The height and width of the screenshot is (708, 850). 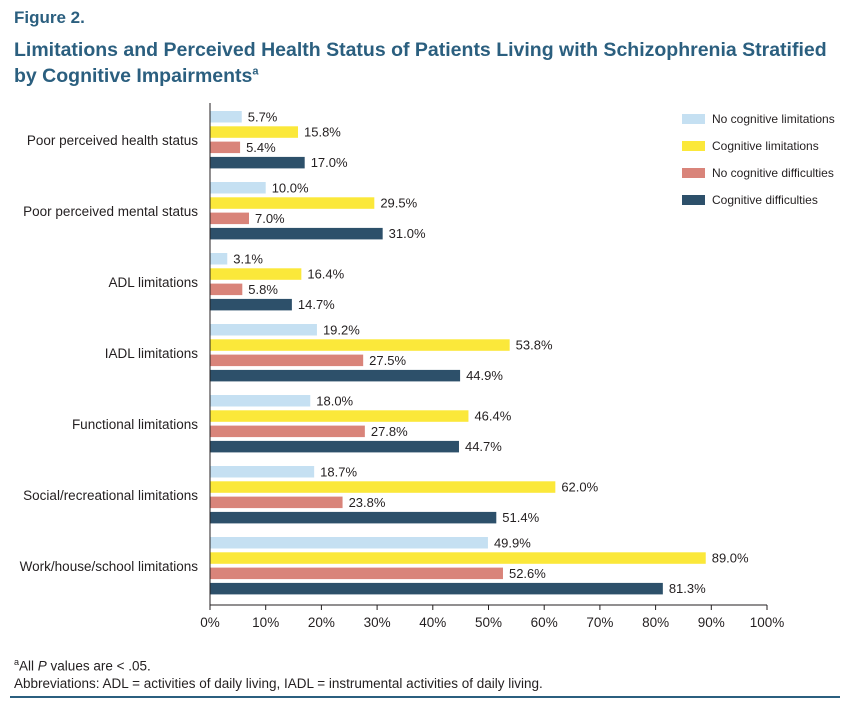 I want to click on footnote-pre: All, so click(x=28, y=666).